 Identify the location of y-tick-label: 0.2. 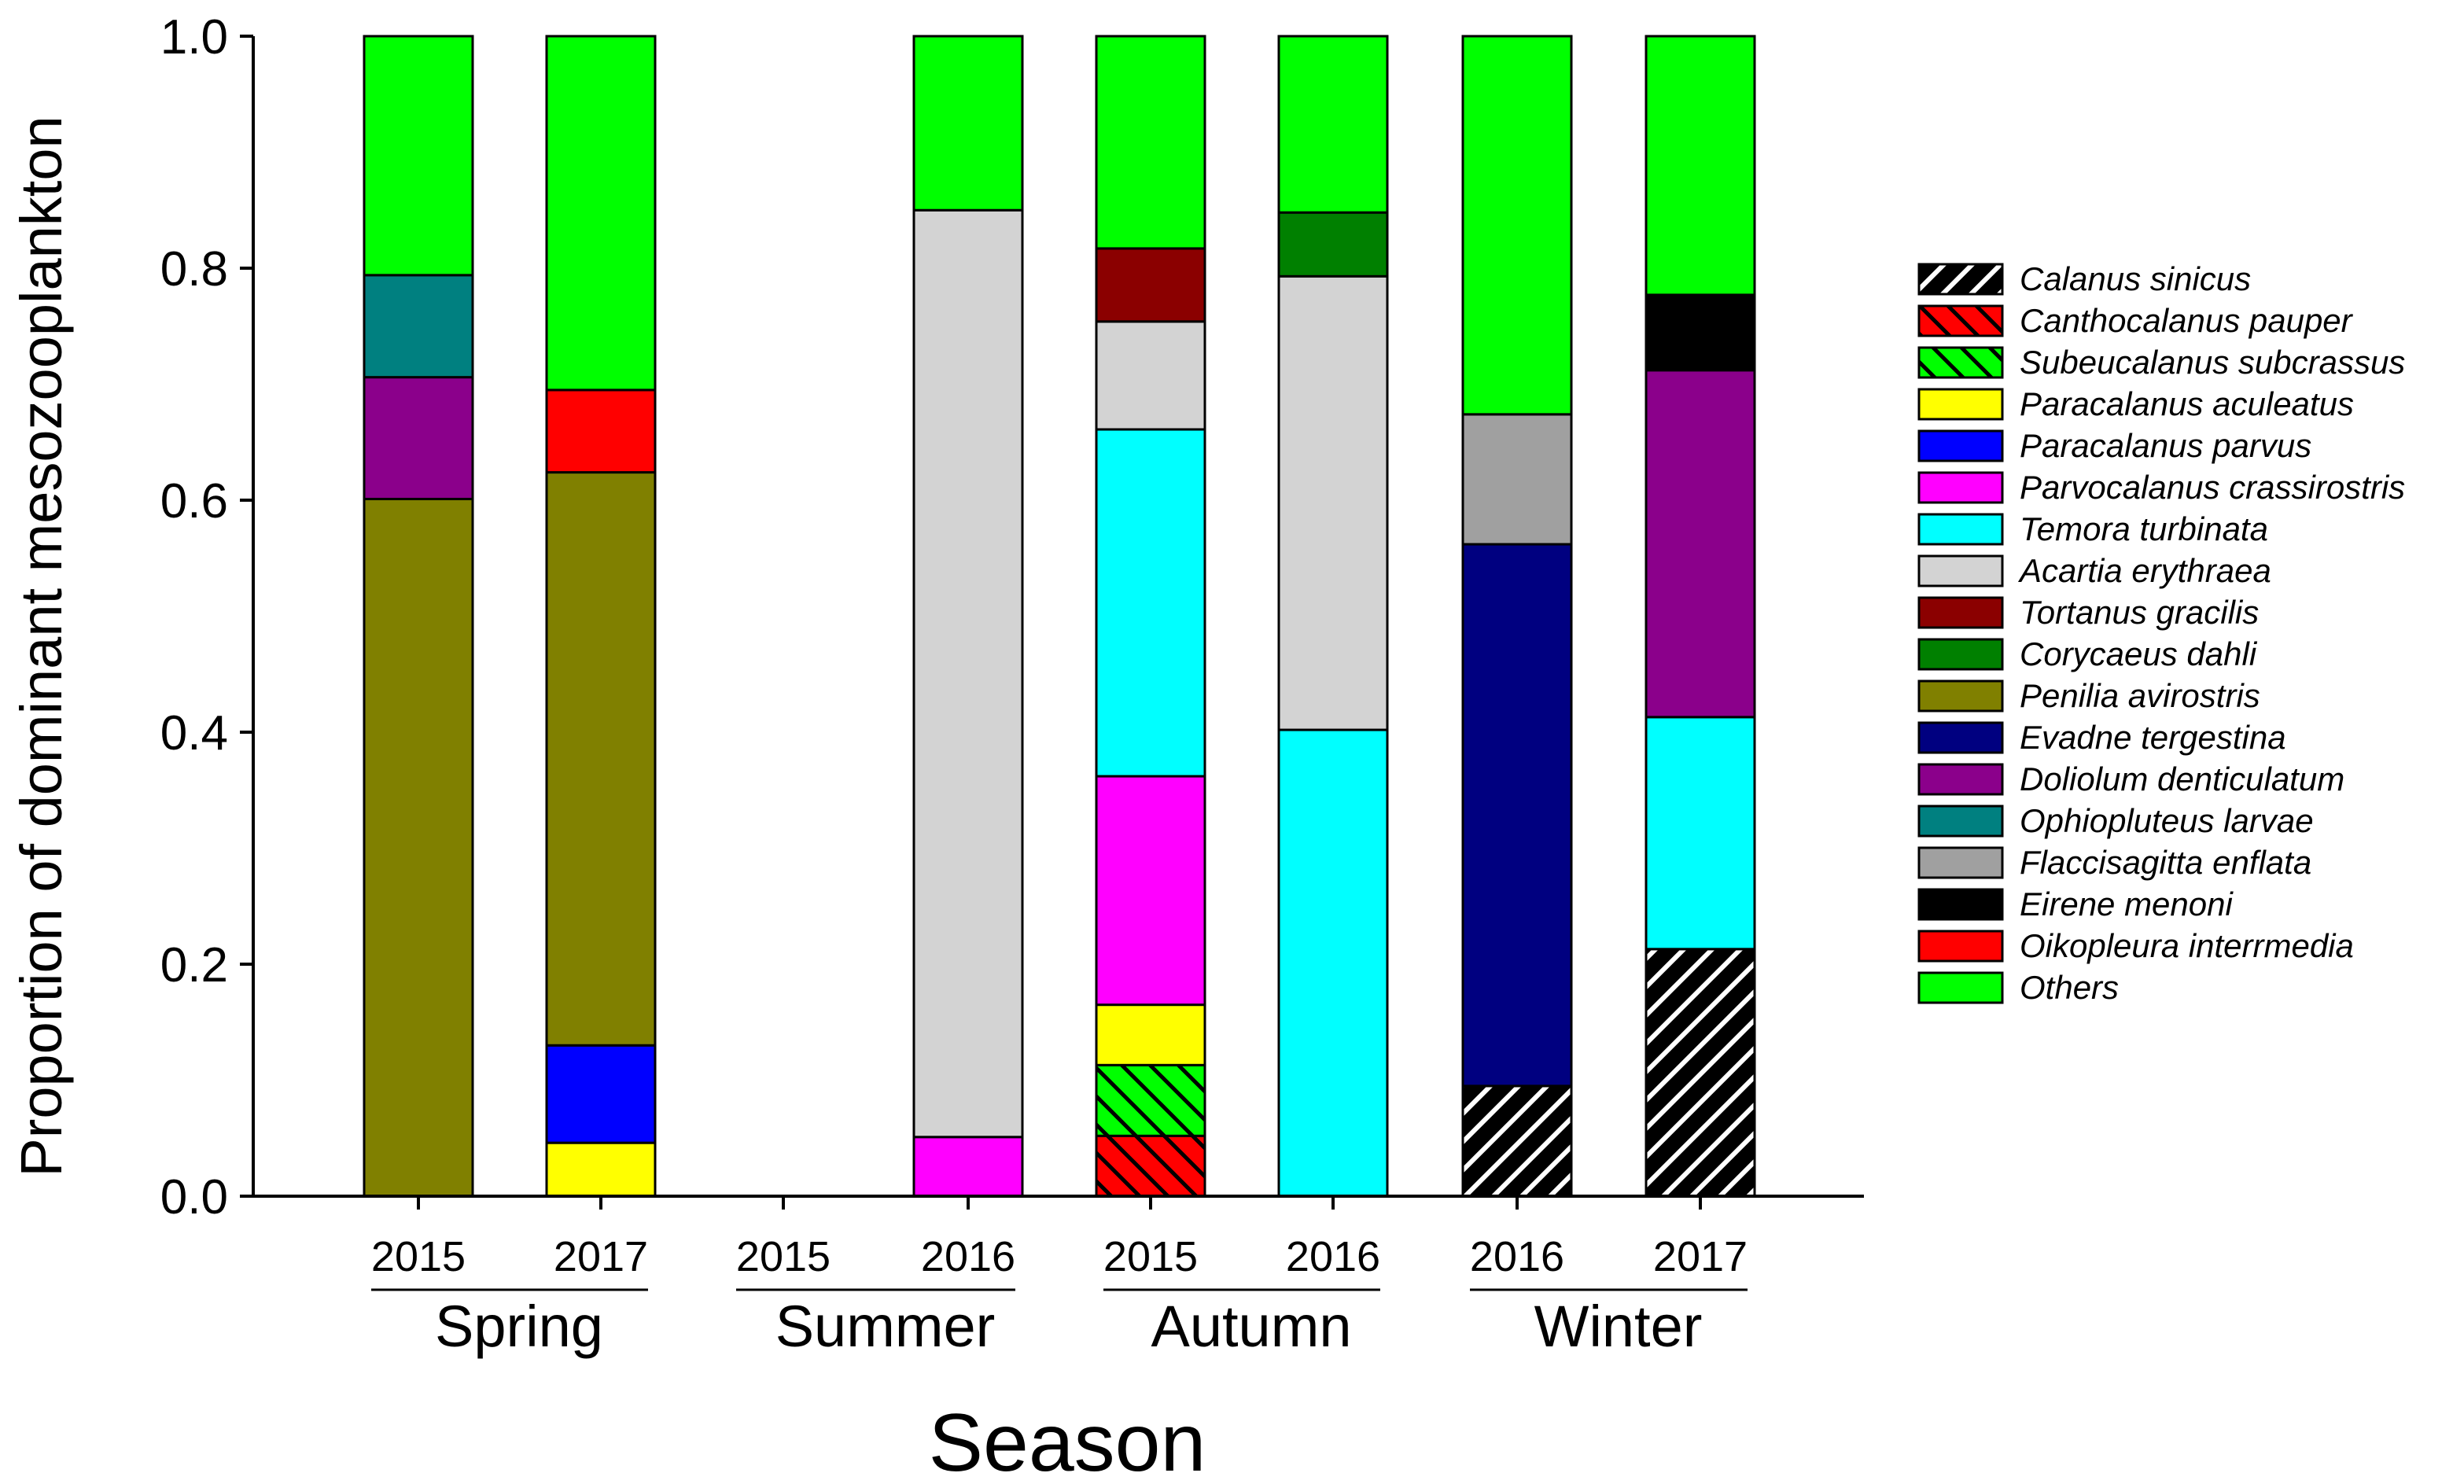
(194, 965).